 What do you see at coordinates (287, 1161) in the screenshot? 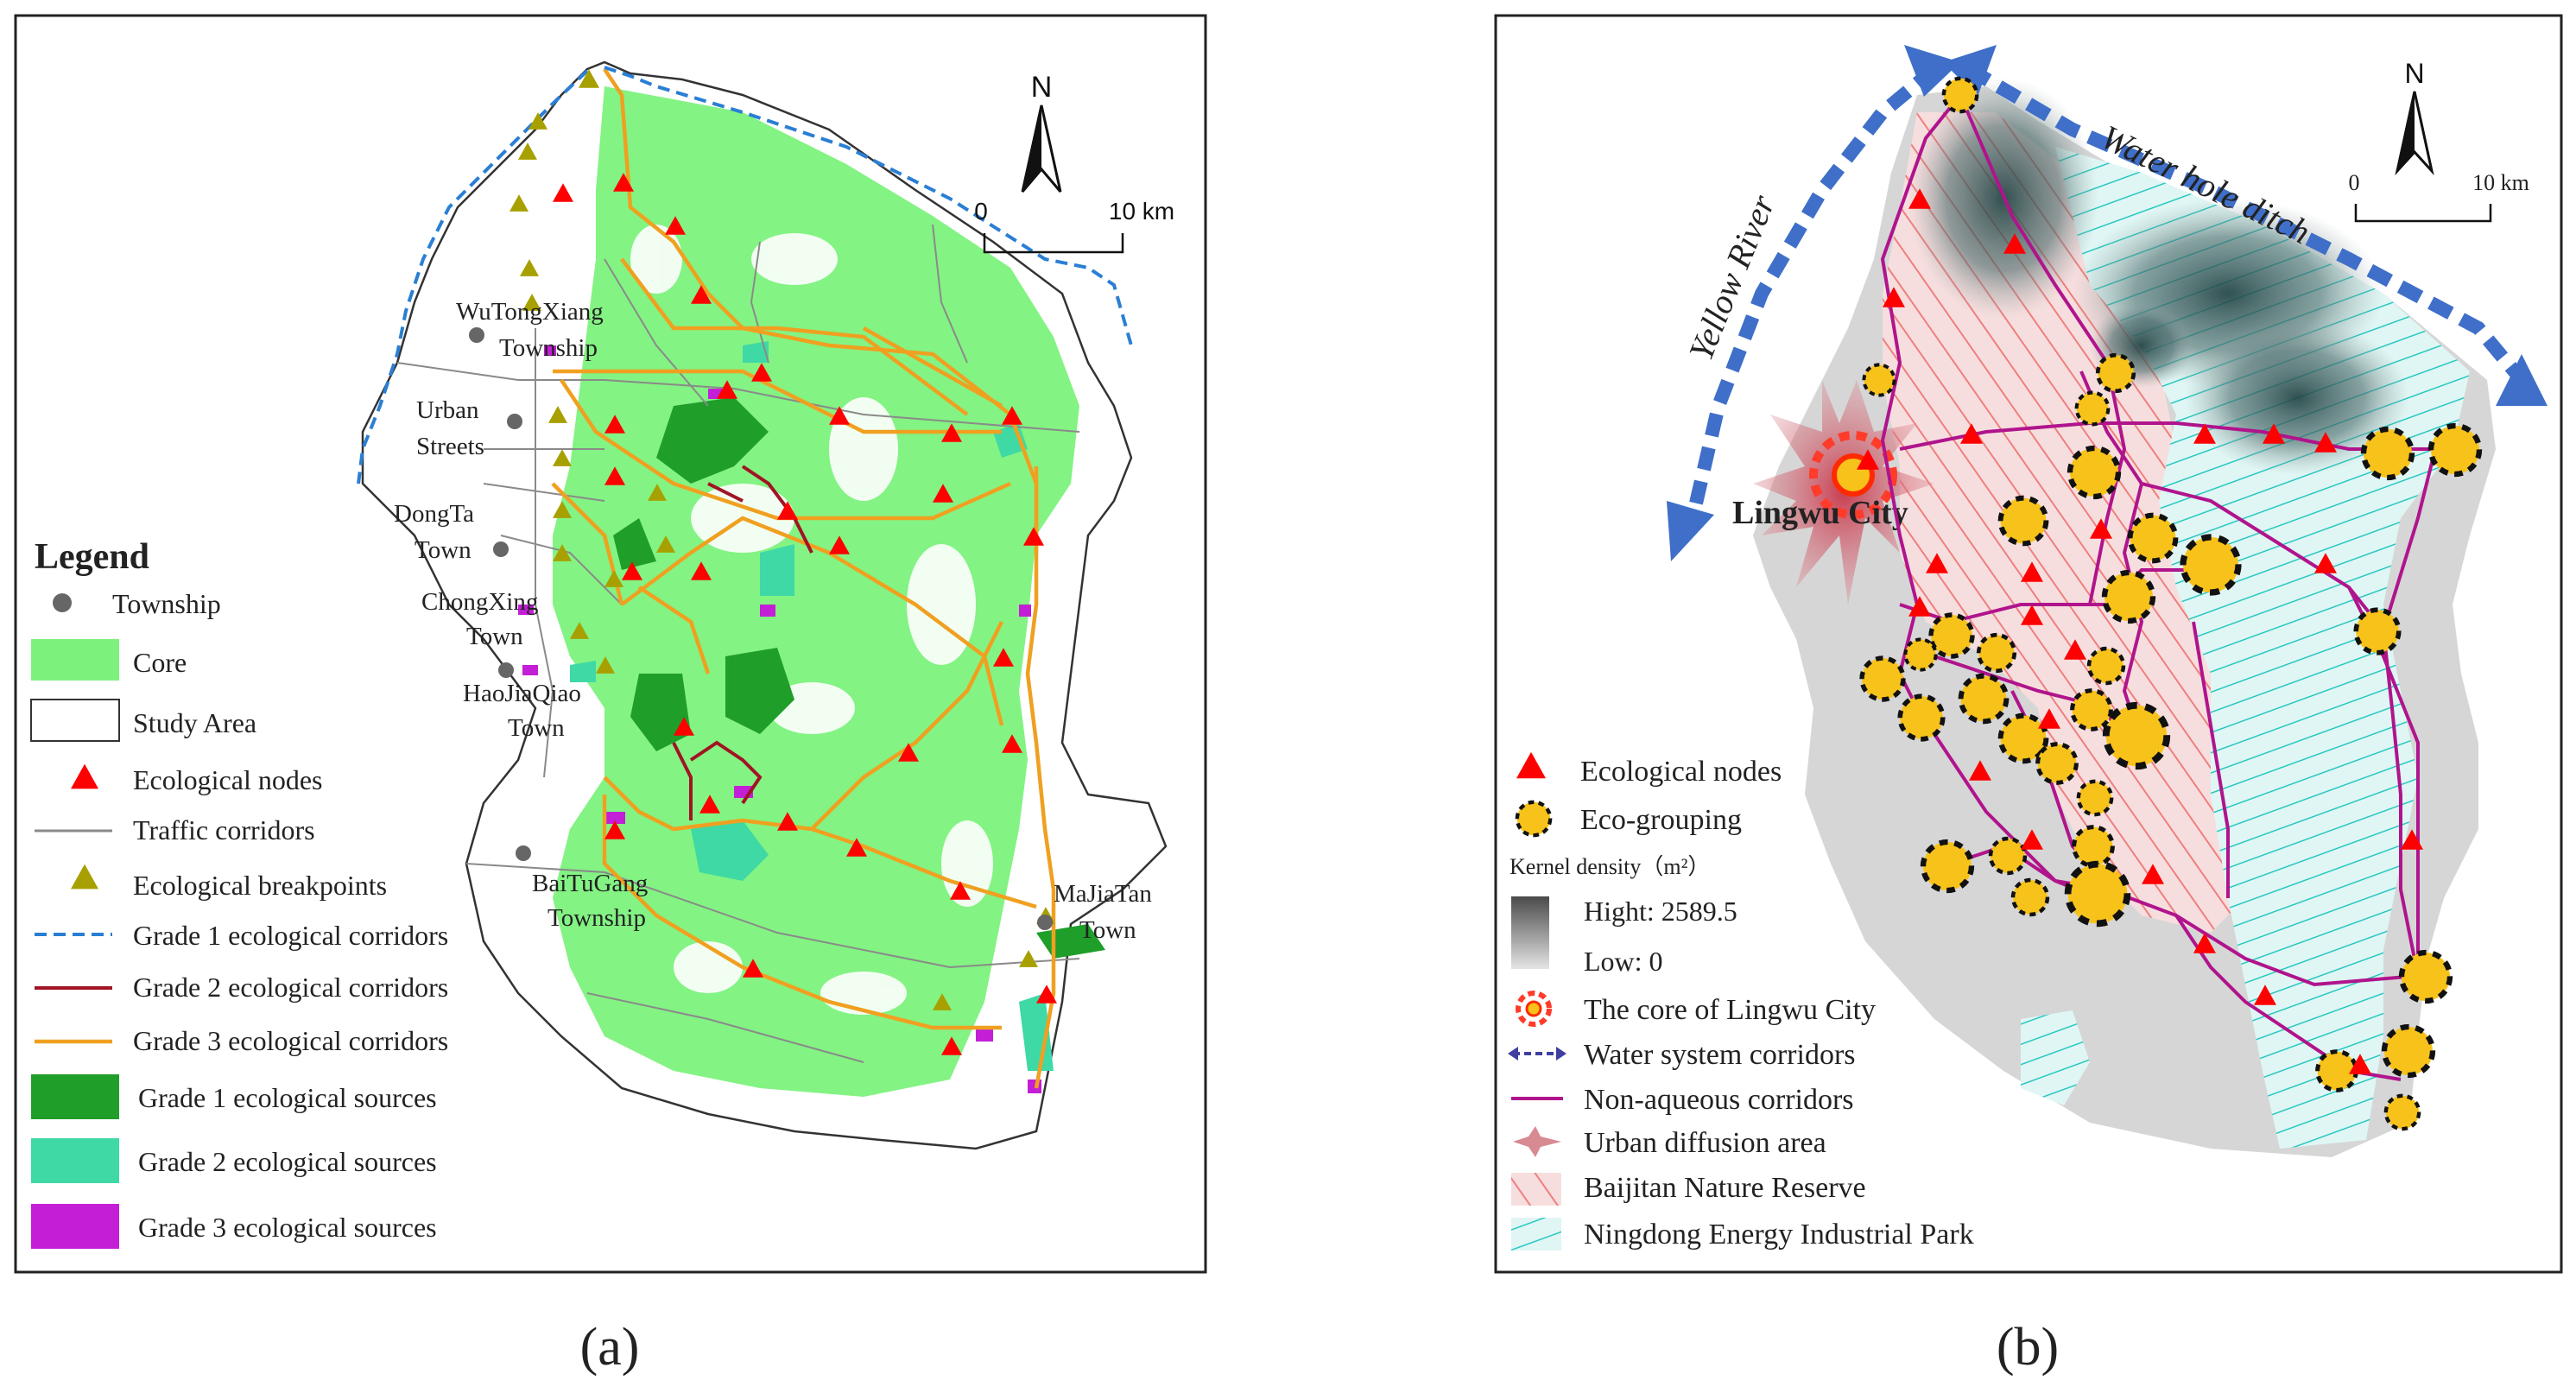
I see `legend-item-grade2-sources: Grade 2 ecological sources` at bounding box center [287, 1161].